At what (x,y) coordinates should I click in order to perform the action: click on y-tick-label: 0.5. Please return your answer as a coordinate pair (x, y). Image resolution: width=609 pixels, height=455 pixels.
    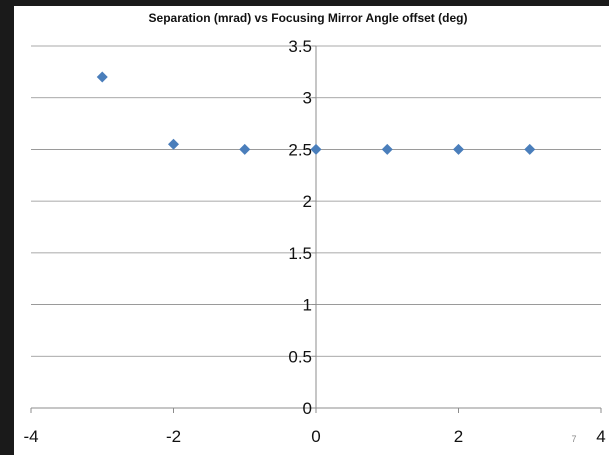
    Looking at the image, I should click on (300, 356).